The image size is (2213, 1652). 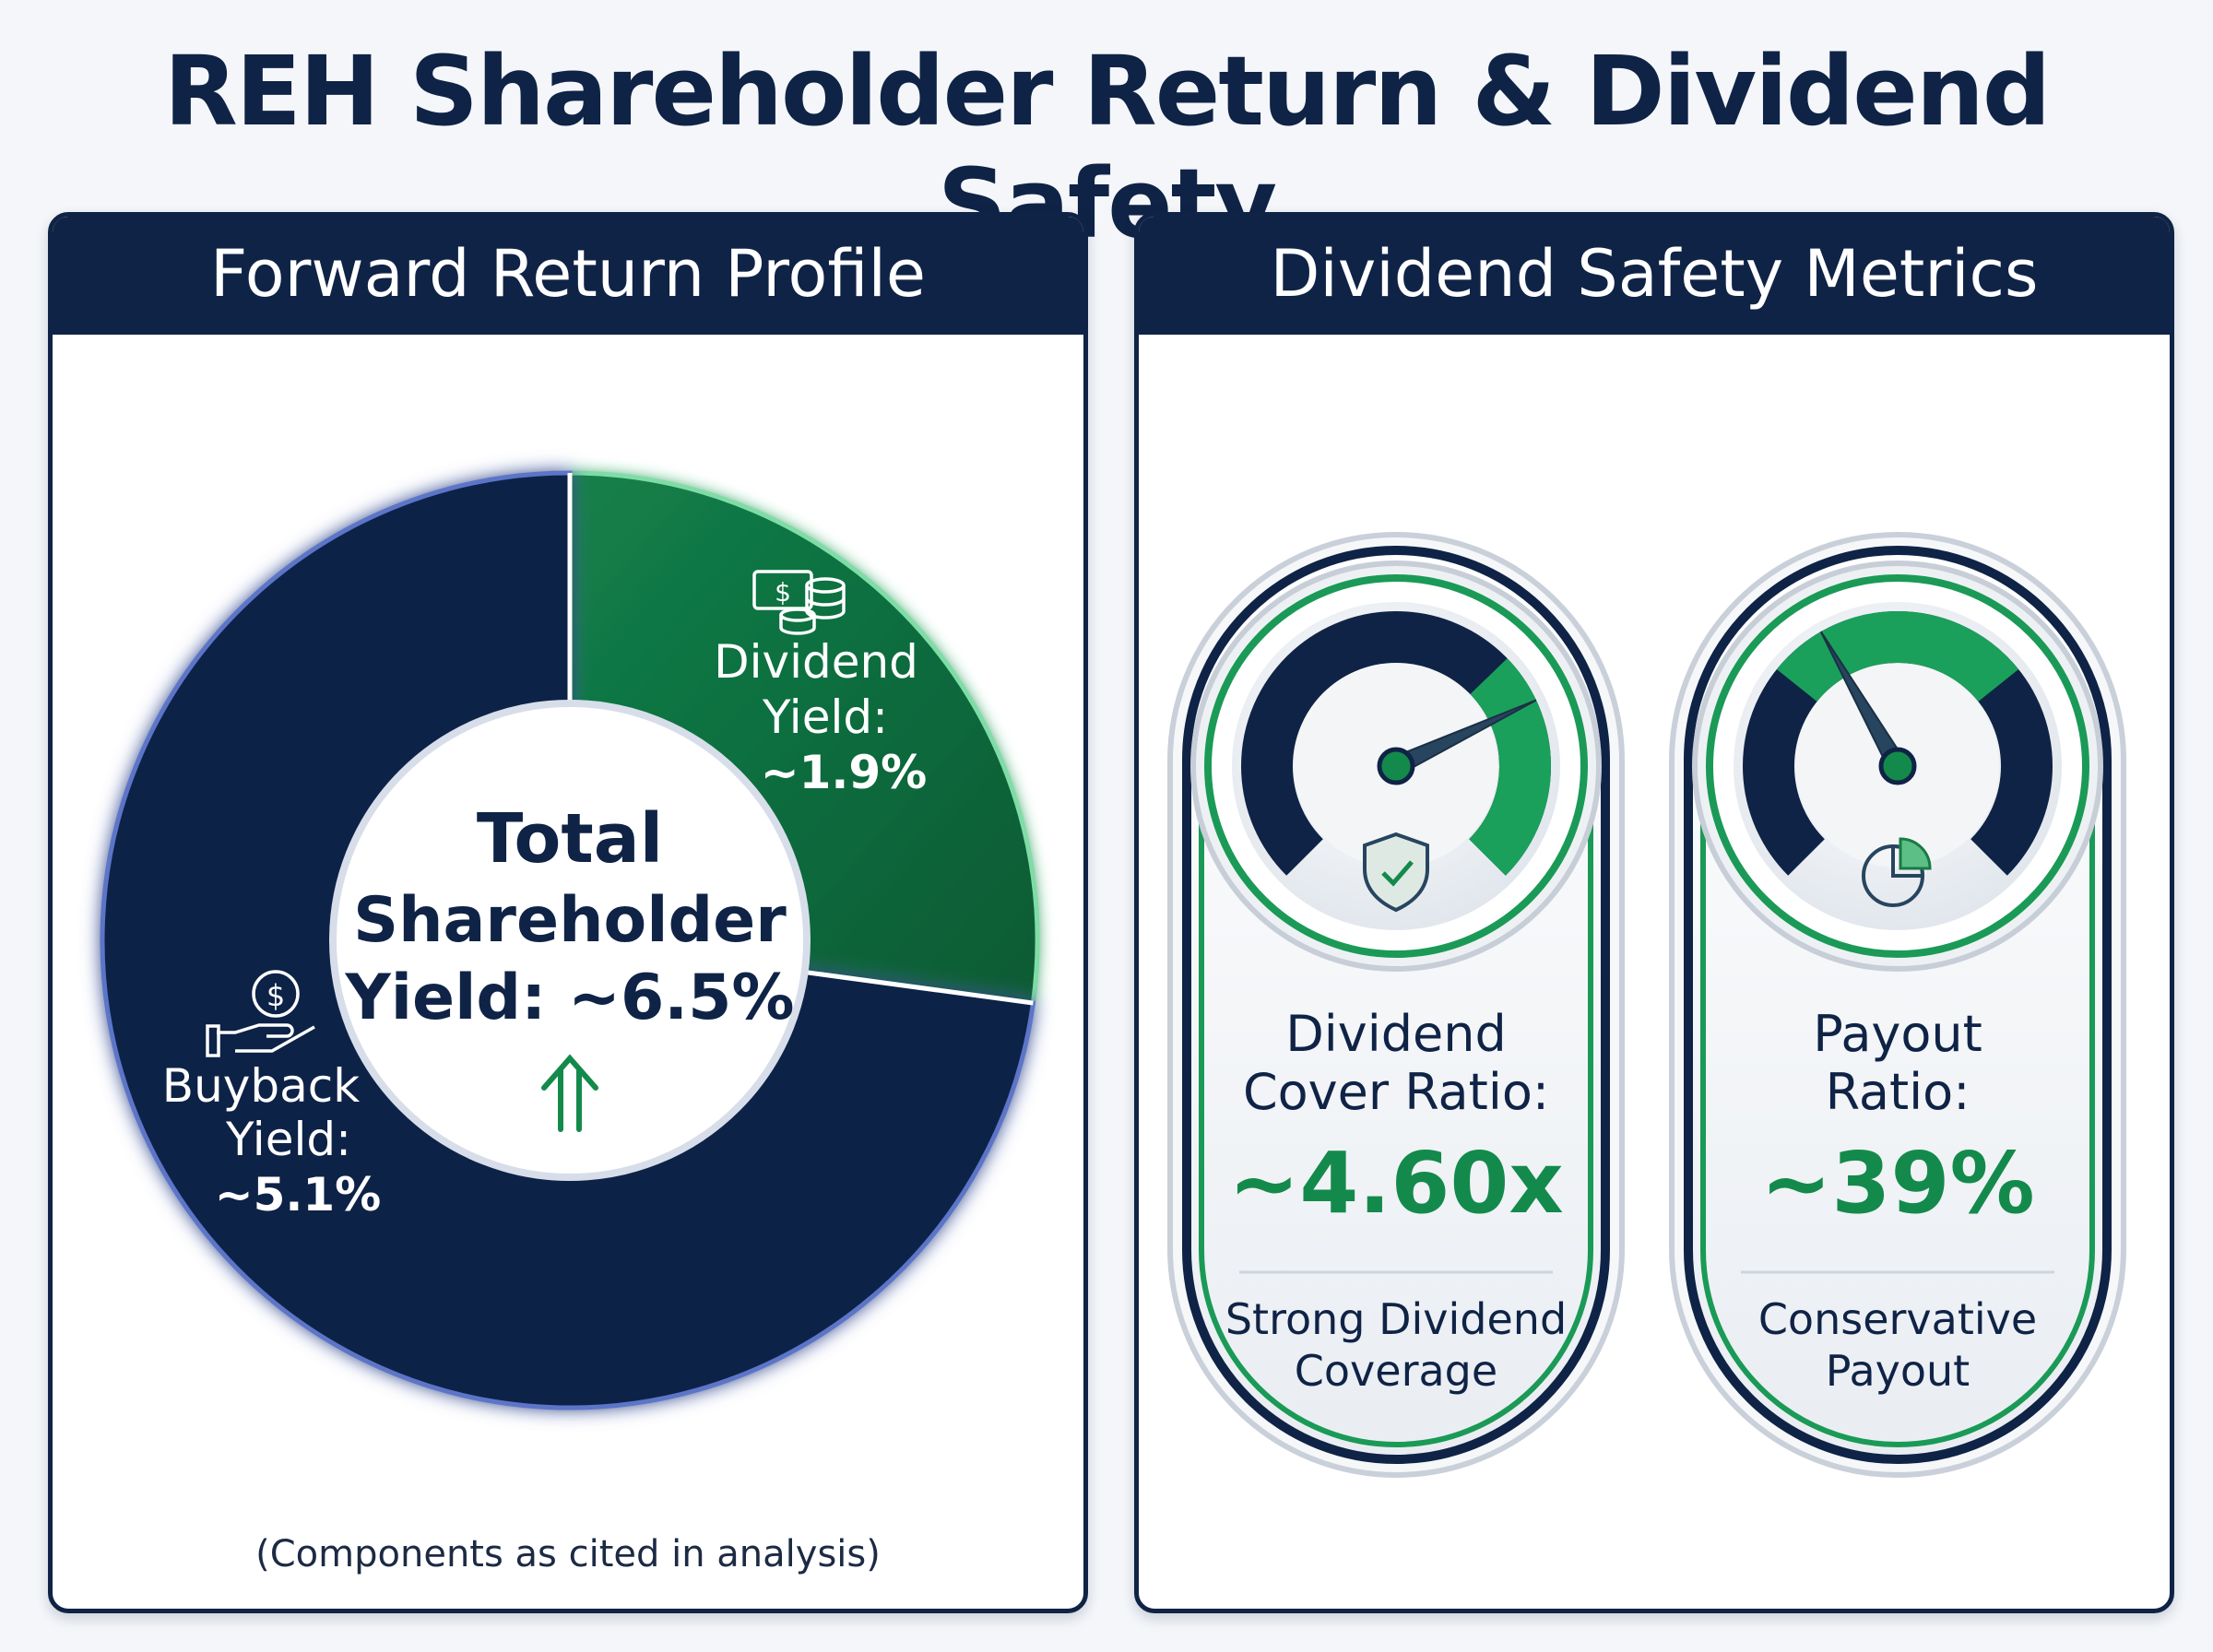 What do you see at coordinates (1897, 1319) in the screenshot?
I see `payout-ratio-caption-line-1: Conservative` at bounding box center [1897, 1319].